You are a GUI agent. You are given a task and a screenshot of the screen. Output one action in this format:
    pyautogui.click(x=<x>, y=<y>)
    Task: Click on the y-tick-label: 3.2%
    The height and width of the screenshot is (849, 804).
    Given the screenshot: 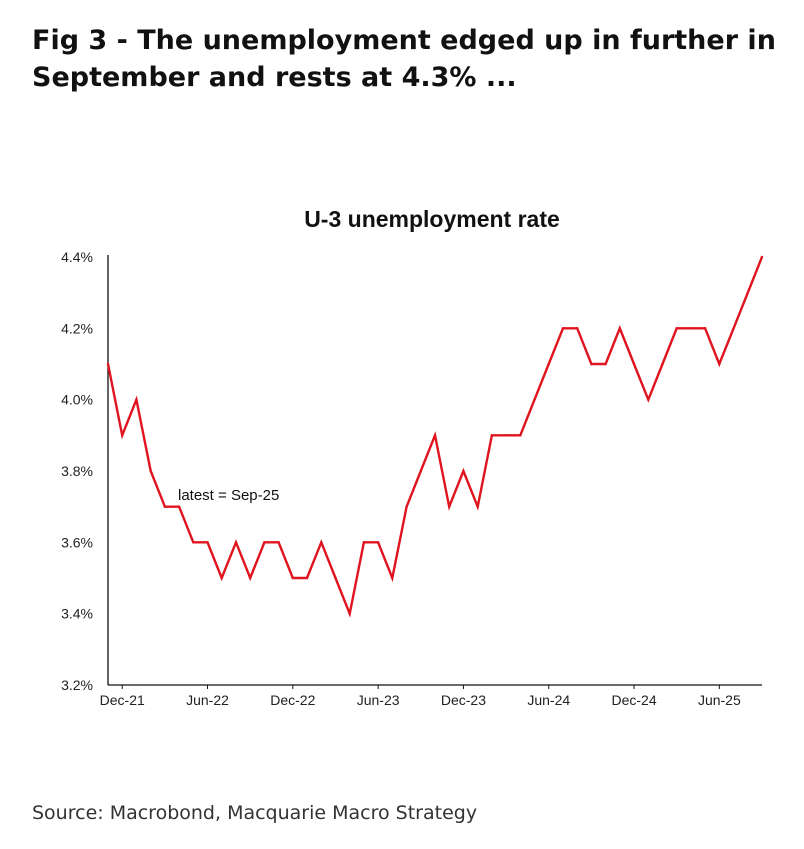 What is the action you would take?
    pyautogui.click(x=77, y=685)
    